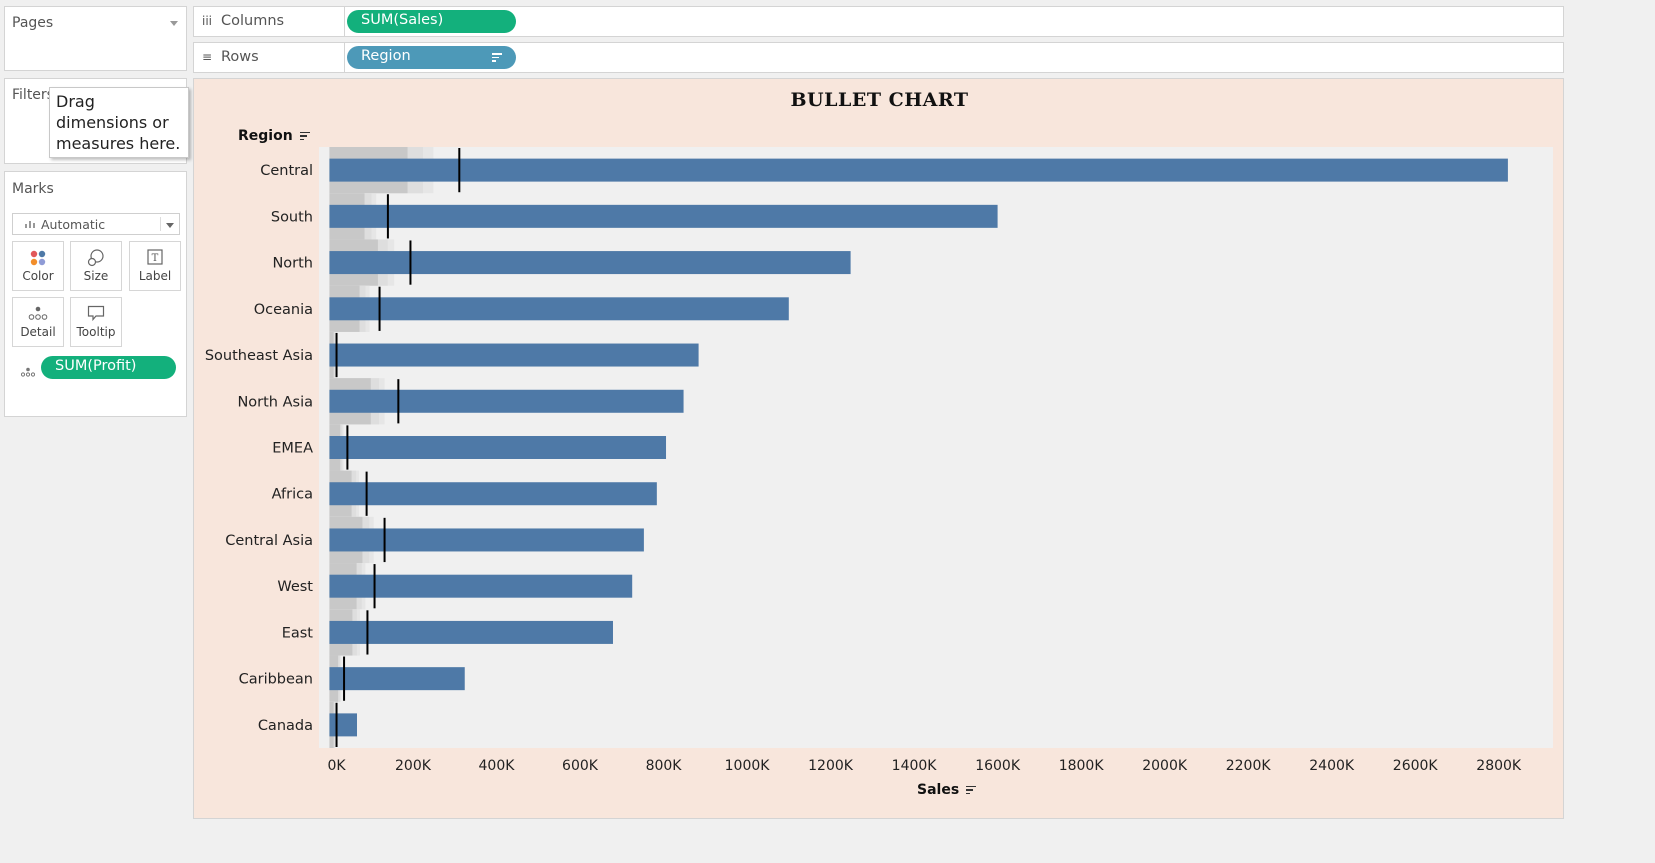 The height and width of the screenshot is (863, 1655). I want to click on color-icon, so click(38, 255).